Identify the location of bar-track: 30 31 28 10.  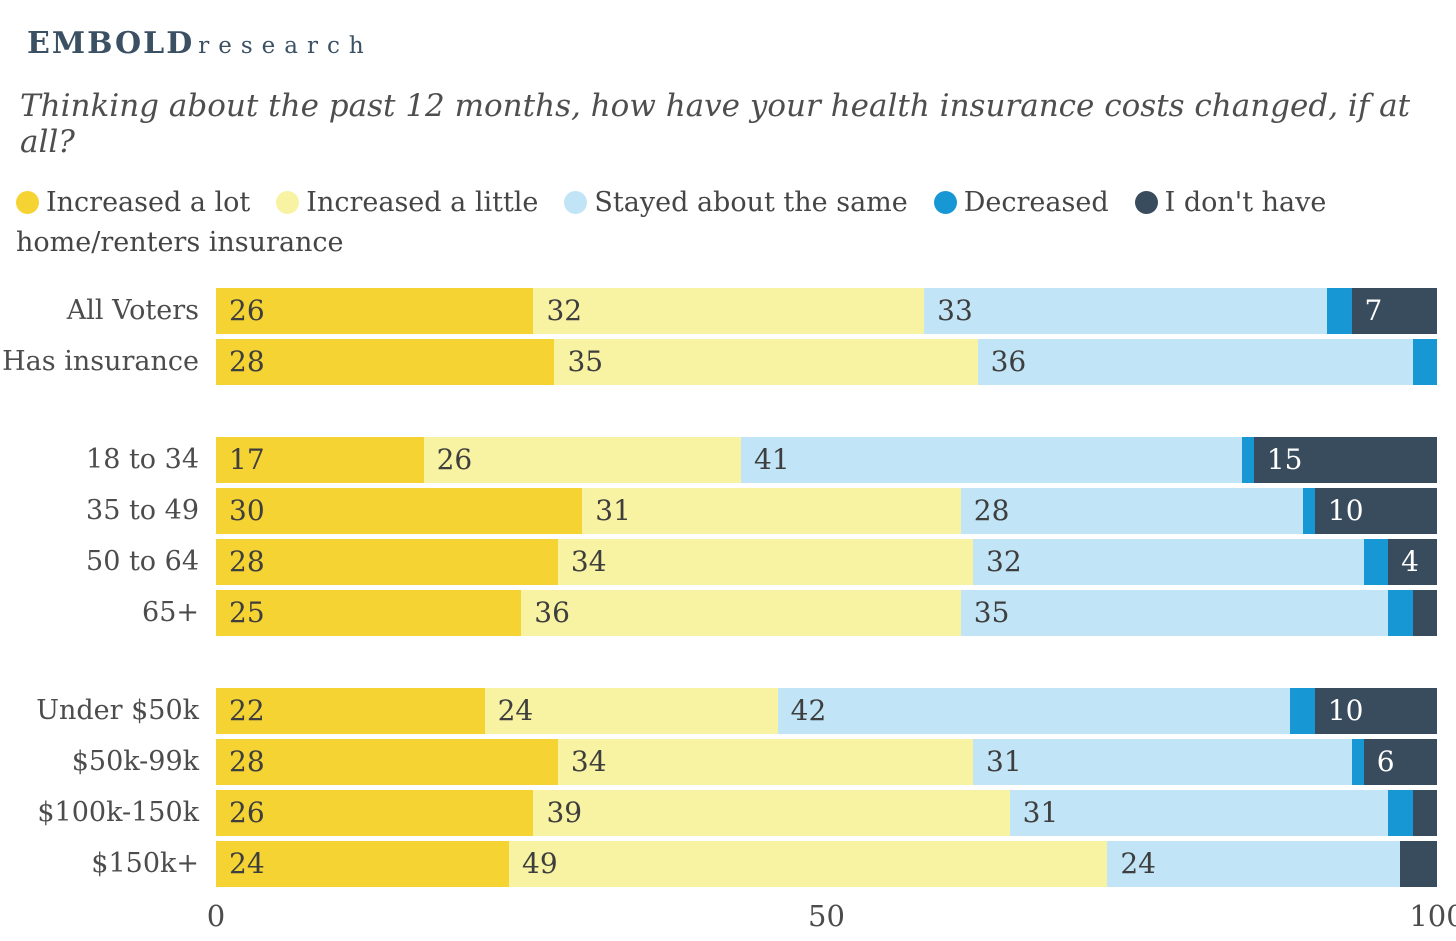
(826, 511).